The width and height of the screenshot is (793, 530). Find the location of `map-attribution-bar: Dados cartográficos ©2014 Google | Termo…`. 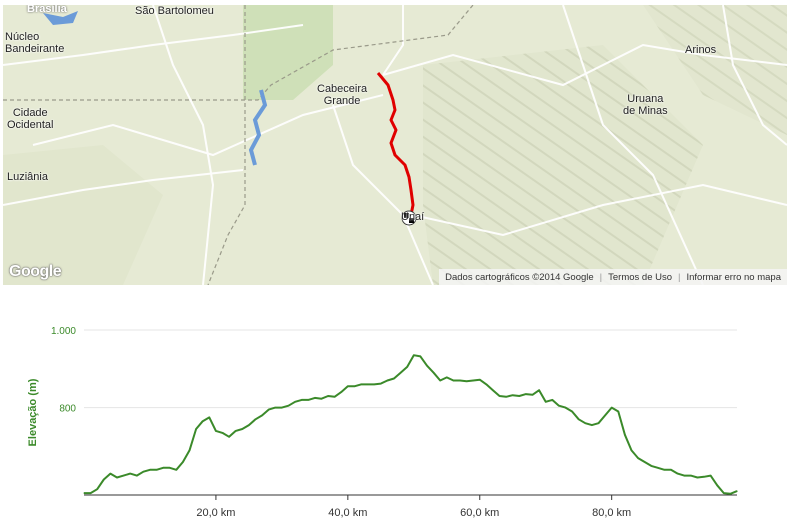

map-attribution-bar: Dados cartográficos ©2014 Google | Termo… is located at coordinates (613, 277).